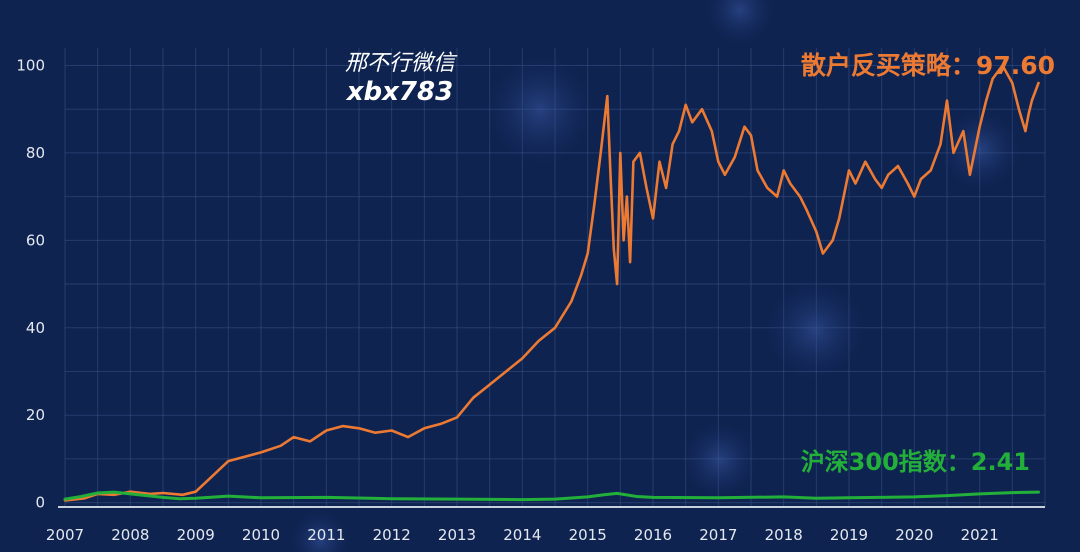 The height and width of the screenshot is (552, 1080). What do you see at coordinates (35, 328) in the screenshot?
I see `y-tick-label: 40` at bounding box center [35, 328].